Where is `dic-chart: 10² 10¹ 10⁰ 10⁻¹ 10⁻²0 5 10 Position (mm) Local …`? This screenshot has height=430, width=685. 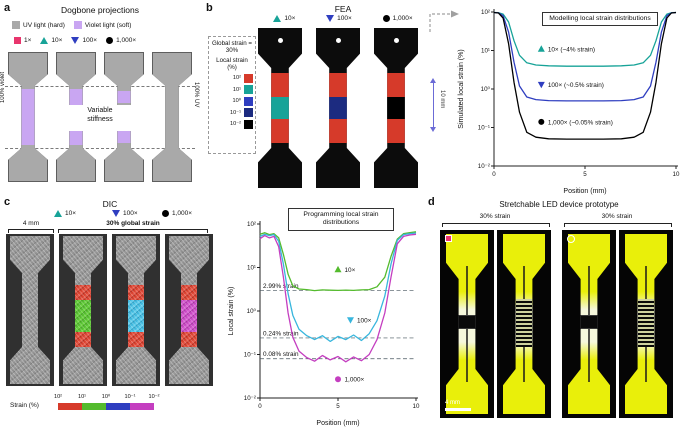 dic-chart: 10² 10¹ 10⁰ 10⁻¹ 10⁻²0 5 10 Position (mm) Local … is located at coordinates (324, 324).